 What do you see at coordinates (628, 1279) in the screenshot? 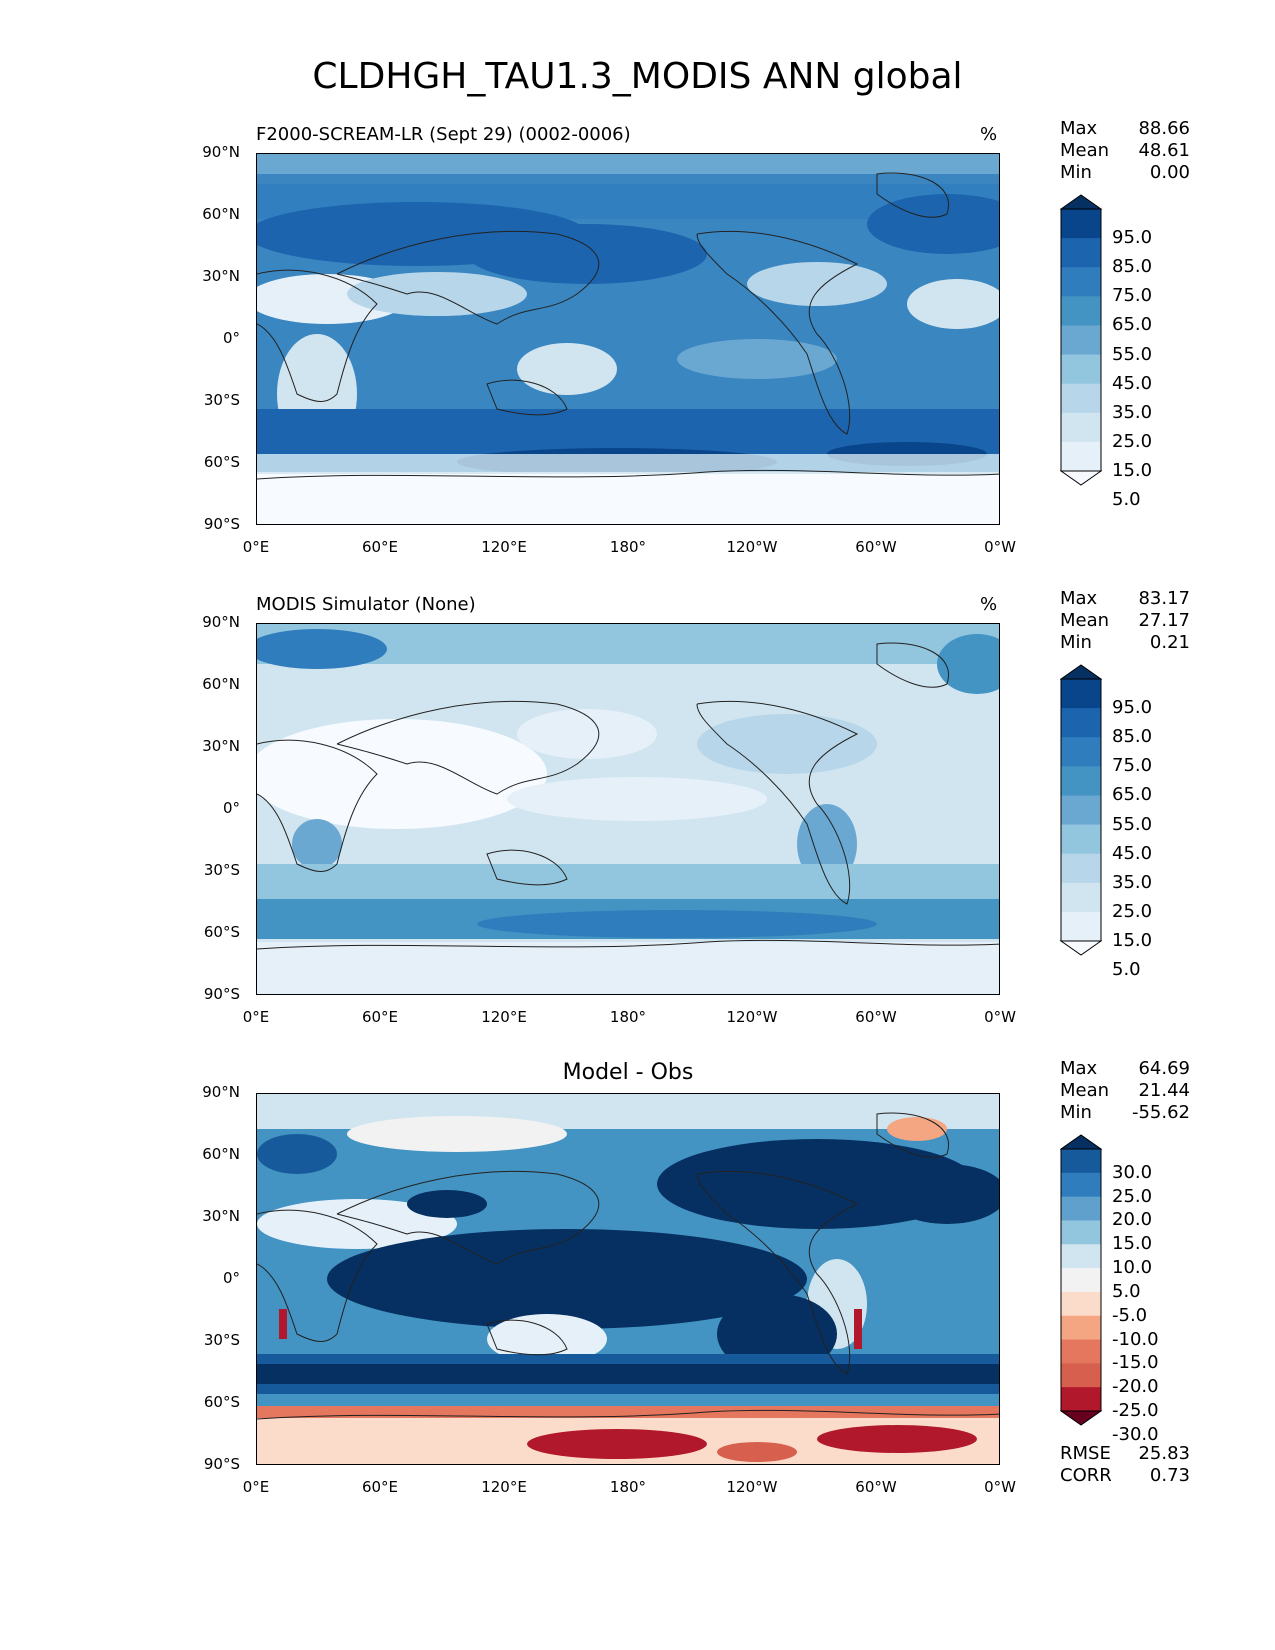
I see `map-difference` at bounding box center [628, 1279].